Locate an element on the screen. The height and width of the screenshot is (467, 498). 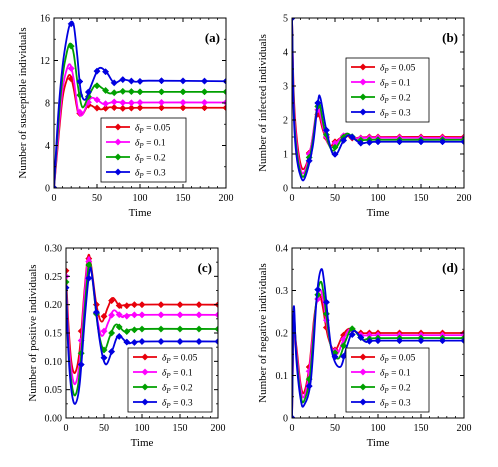
y-tick-label: 0.00 is located at coordinates (54, 419).